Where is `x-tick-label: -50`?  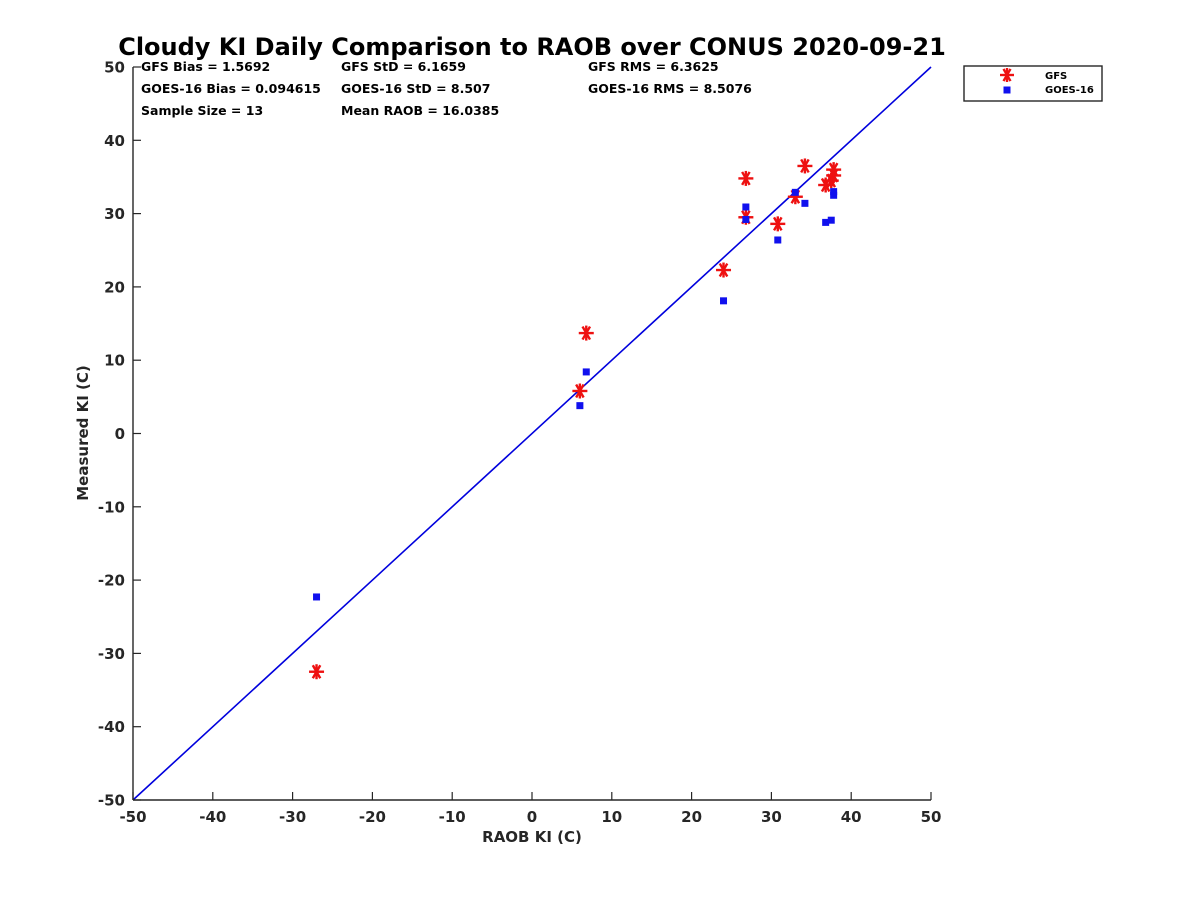 x-tick-label: -50 is located at coordinates (132, 817).